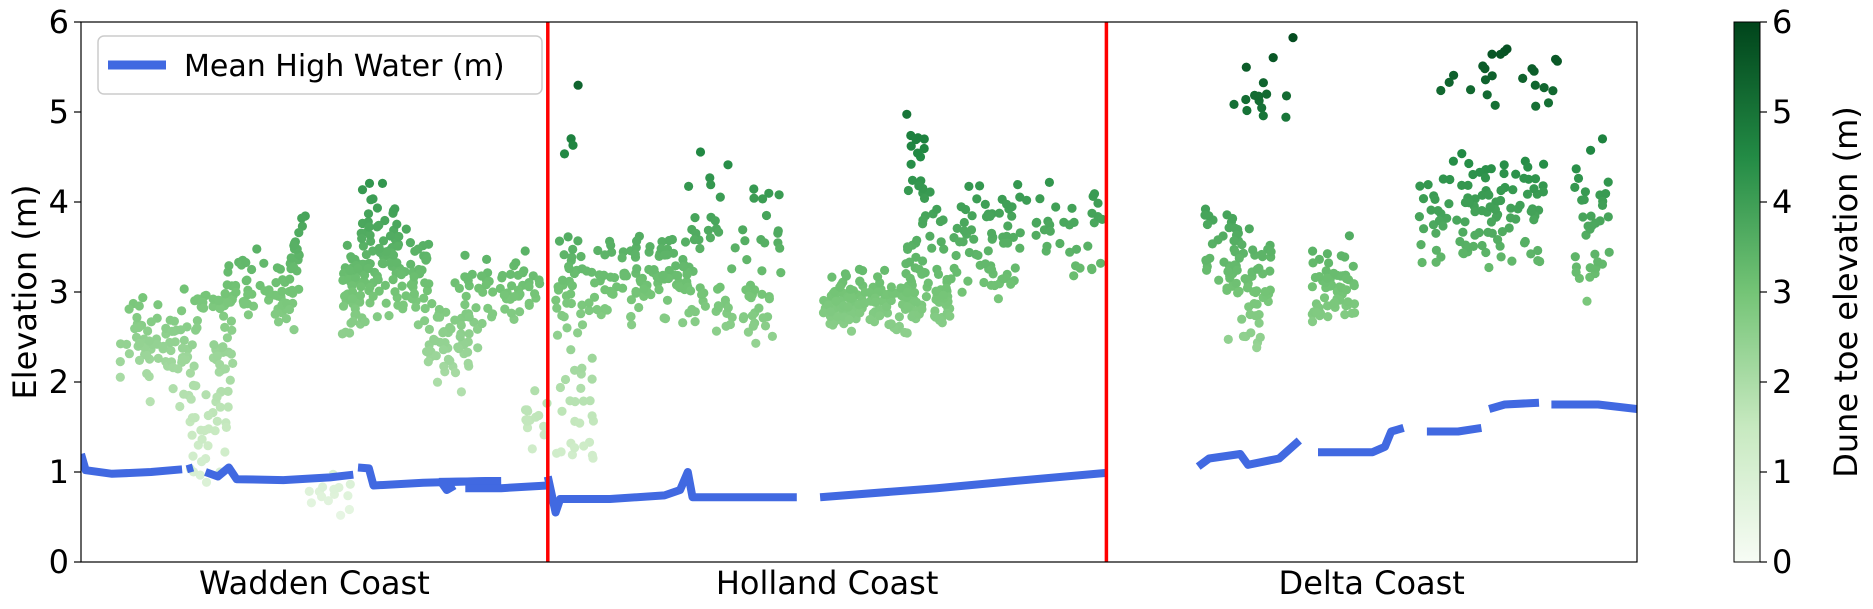 This screenshot has width=1873, height=609. What do you see at coordinates (827, 583) in the screenshot?
I see `region-label: Holland Coast` at bounding box center [827, 583].